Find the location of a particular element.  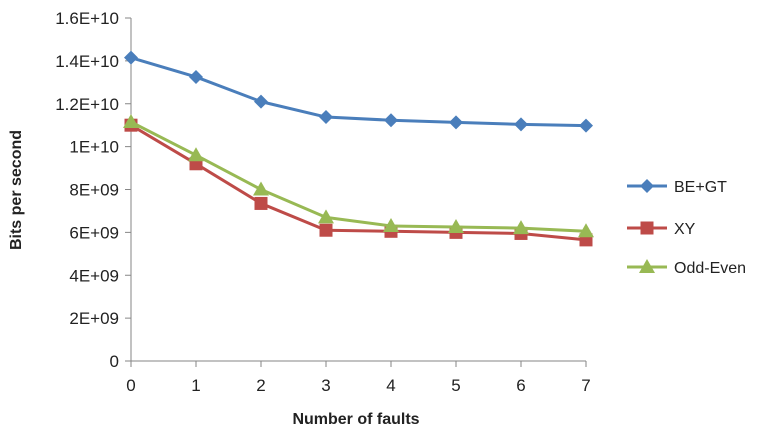

x-axis-title: Number of faults is located at coordinates (355, 419).